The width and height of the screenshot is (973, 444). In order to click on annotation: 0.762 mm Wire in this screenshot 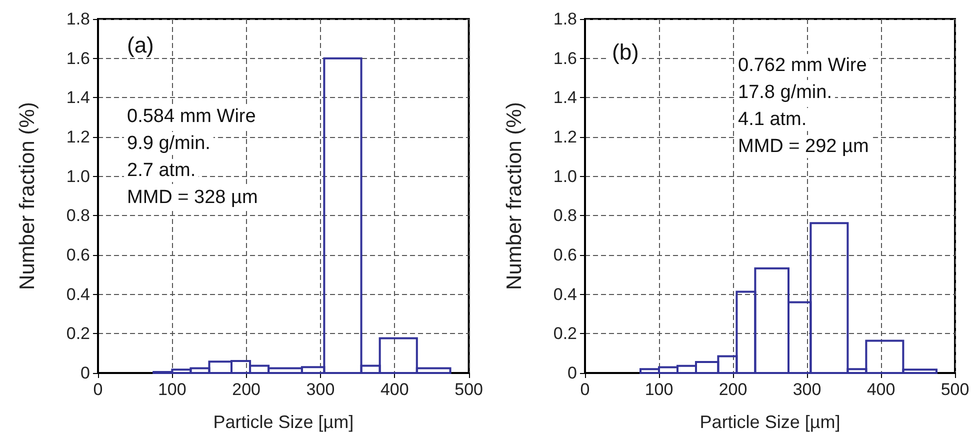, I will do `click(802, 65)`.